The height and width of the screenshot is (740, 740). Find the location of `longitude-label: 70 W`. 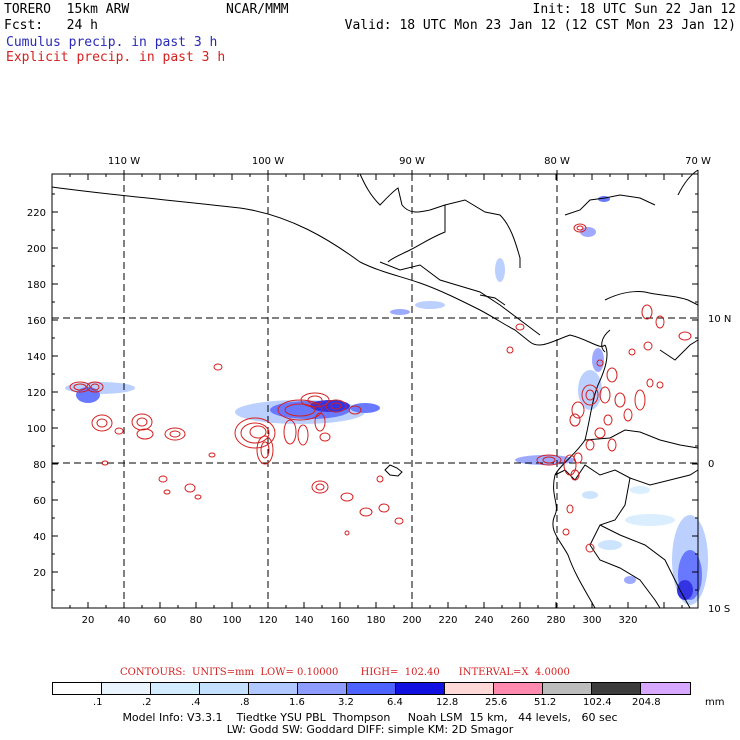

longitude-label: 70 W is located at coordinates (698, 161).